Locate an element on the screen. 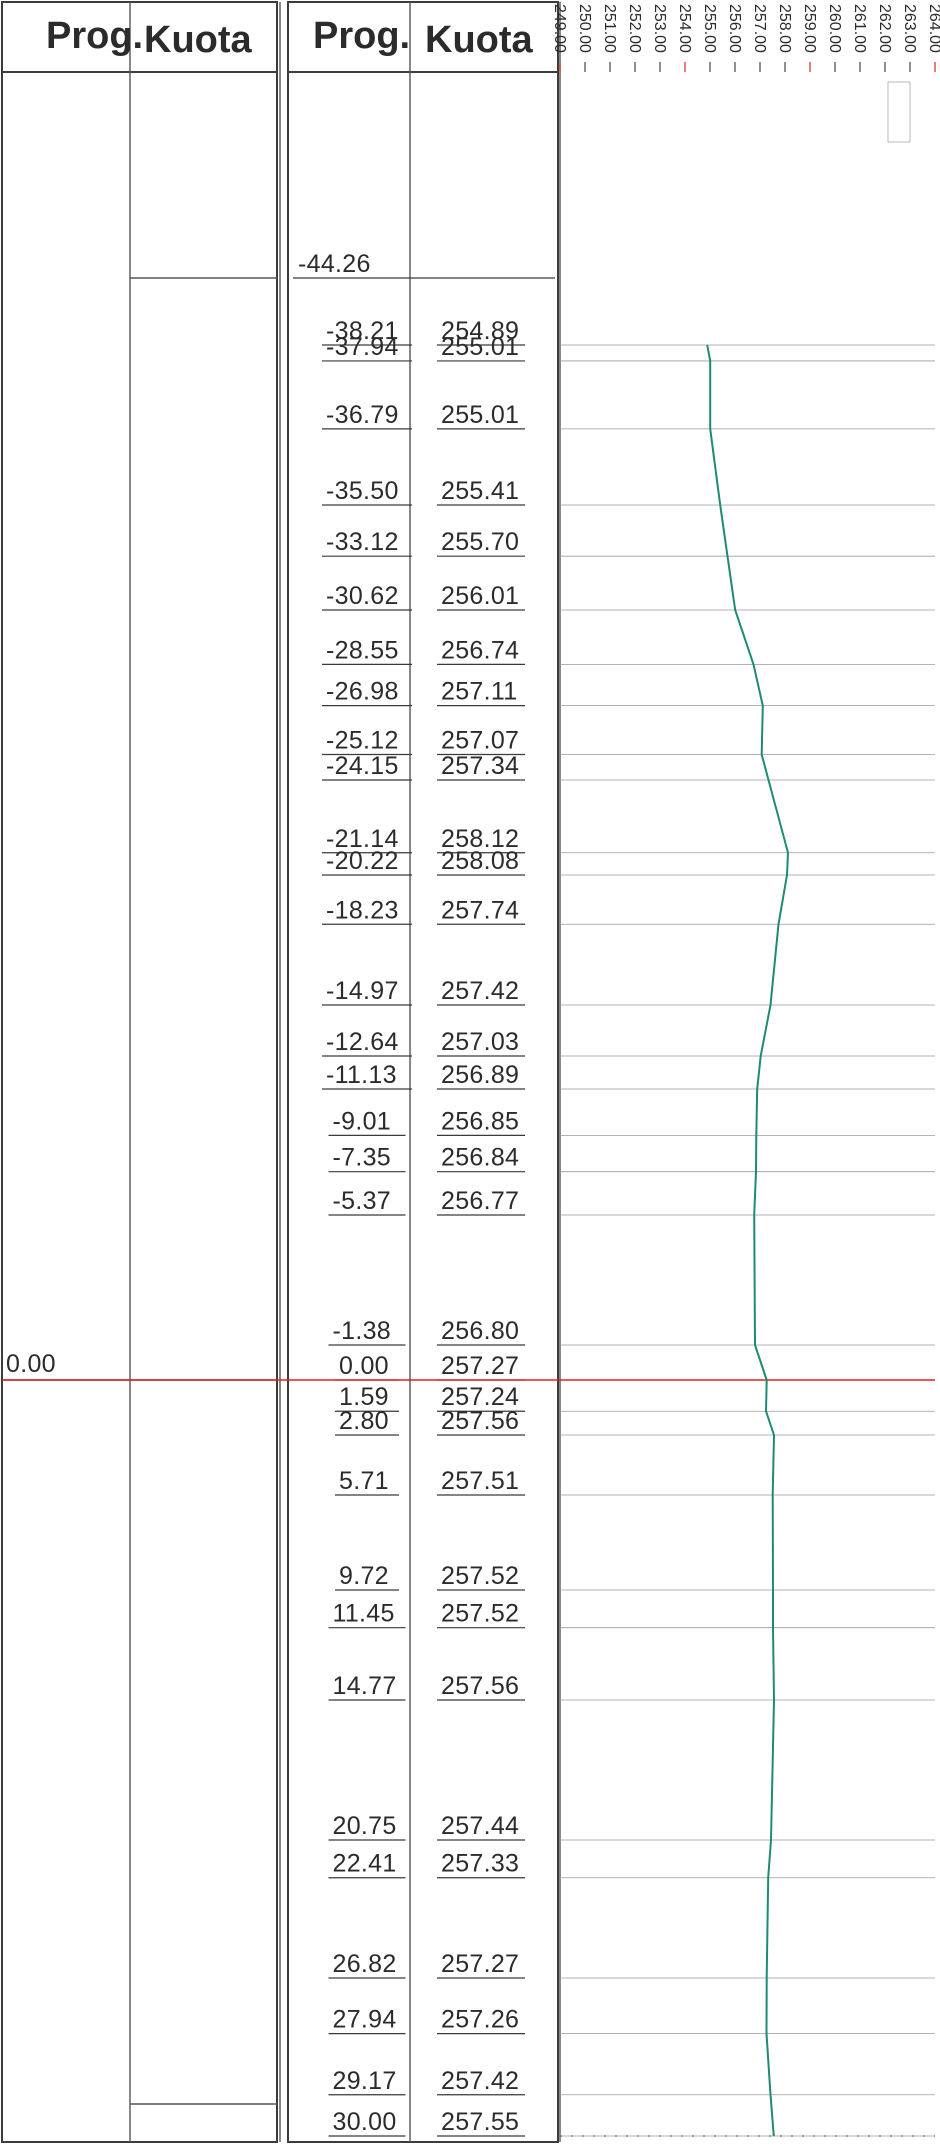 The height and width of the screenshot is (2146, 940). station-prog-label: -33.12 is located at coordinates (362, 542).